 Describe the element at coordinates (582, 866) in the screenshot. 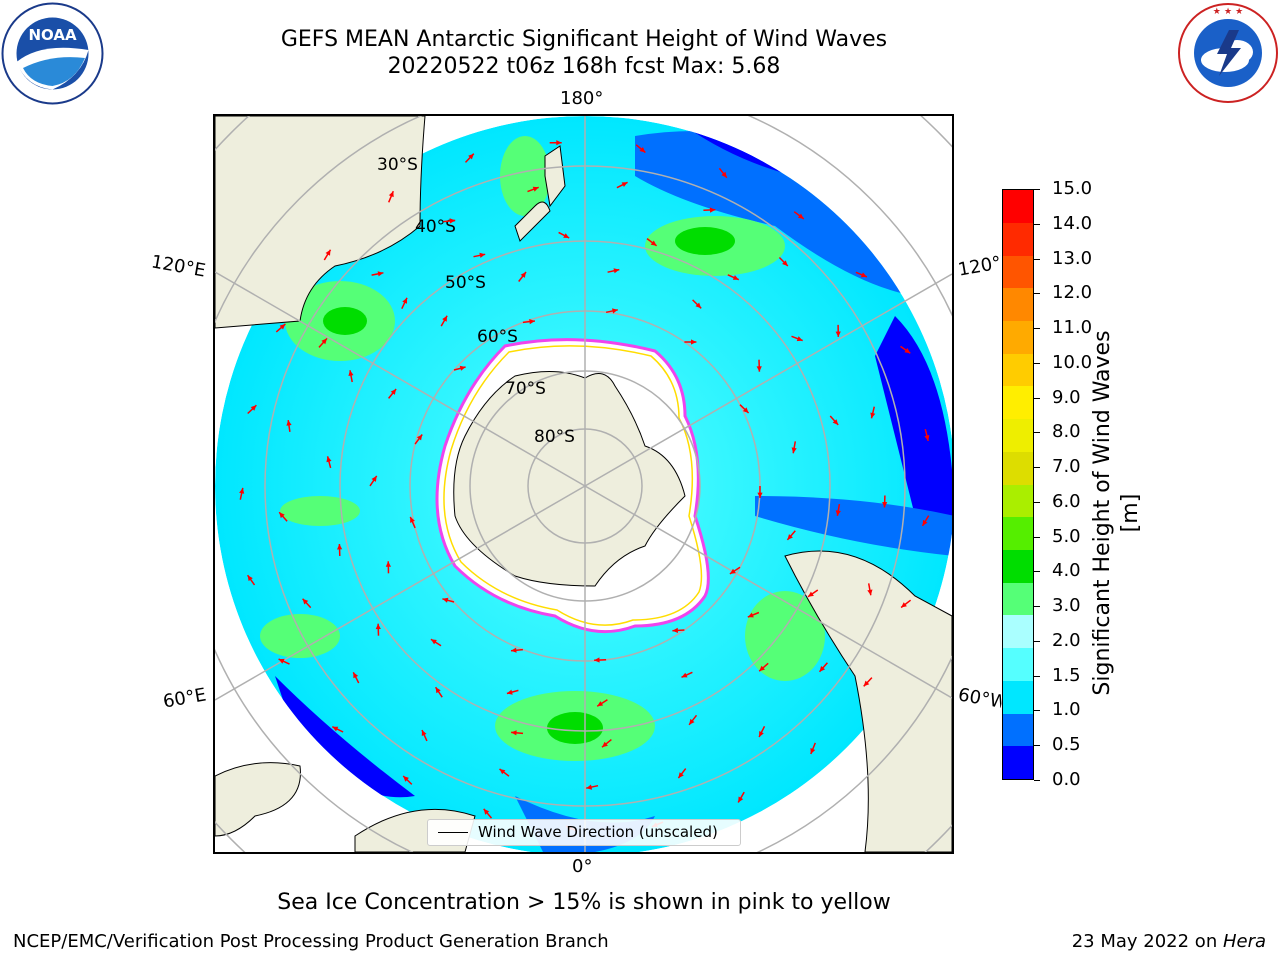

I see `lon-label-bottom: 0°` at that location.